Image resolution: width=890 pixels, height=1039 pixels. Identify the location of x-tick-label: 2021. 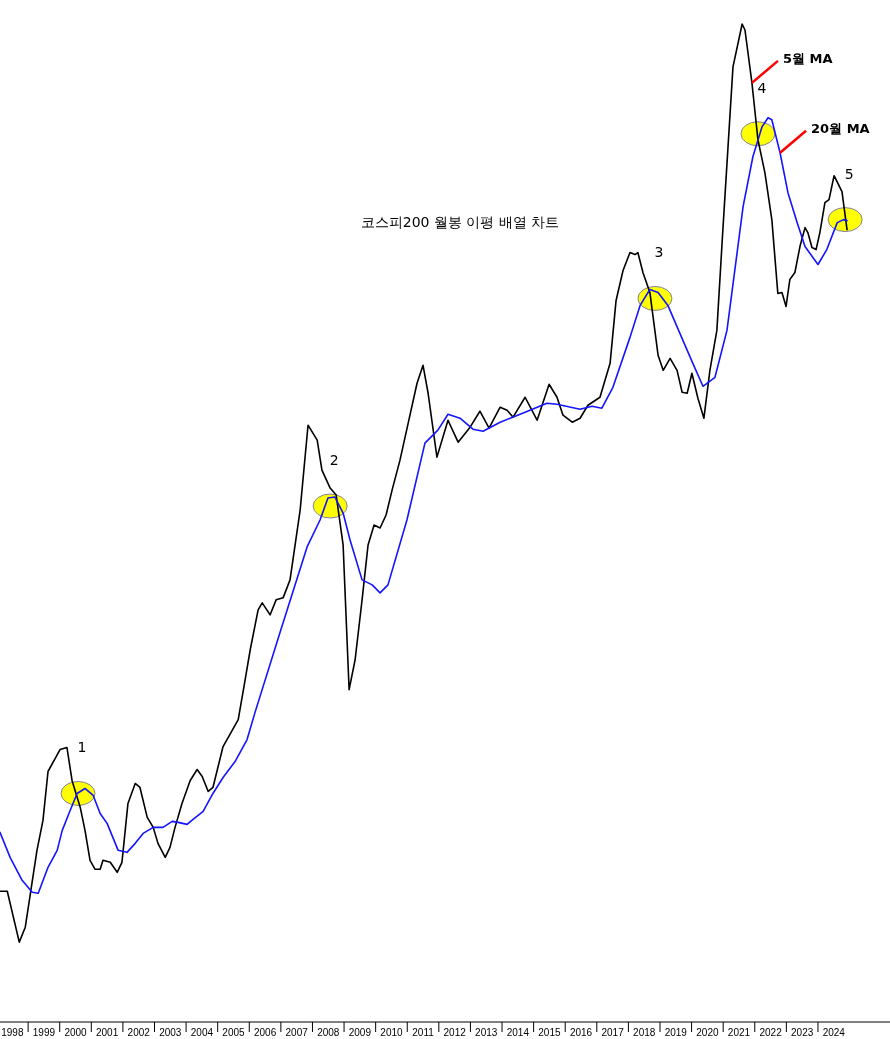
(739, 1032).